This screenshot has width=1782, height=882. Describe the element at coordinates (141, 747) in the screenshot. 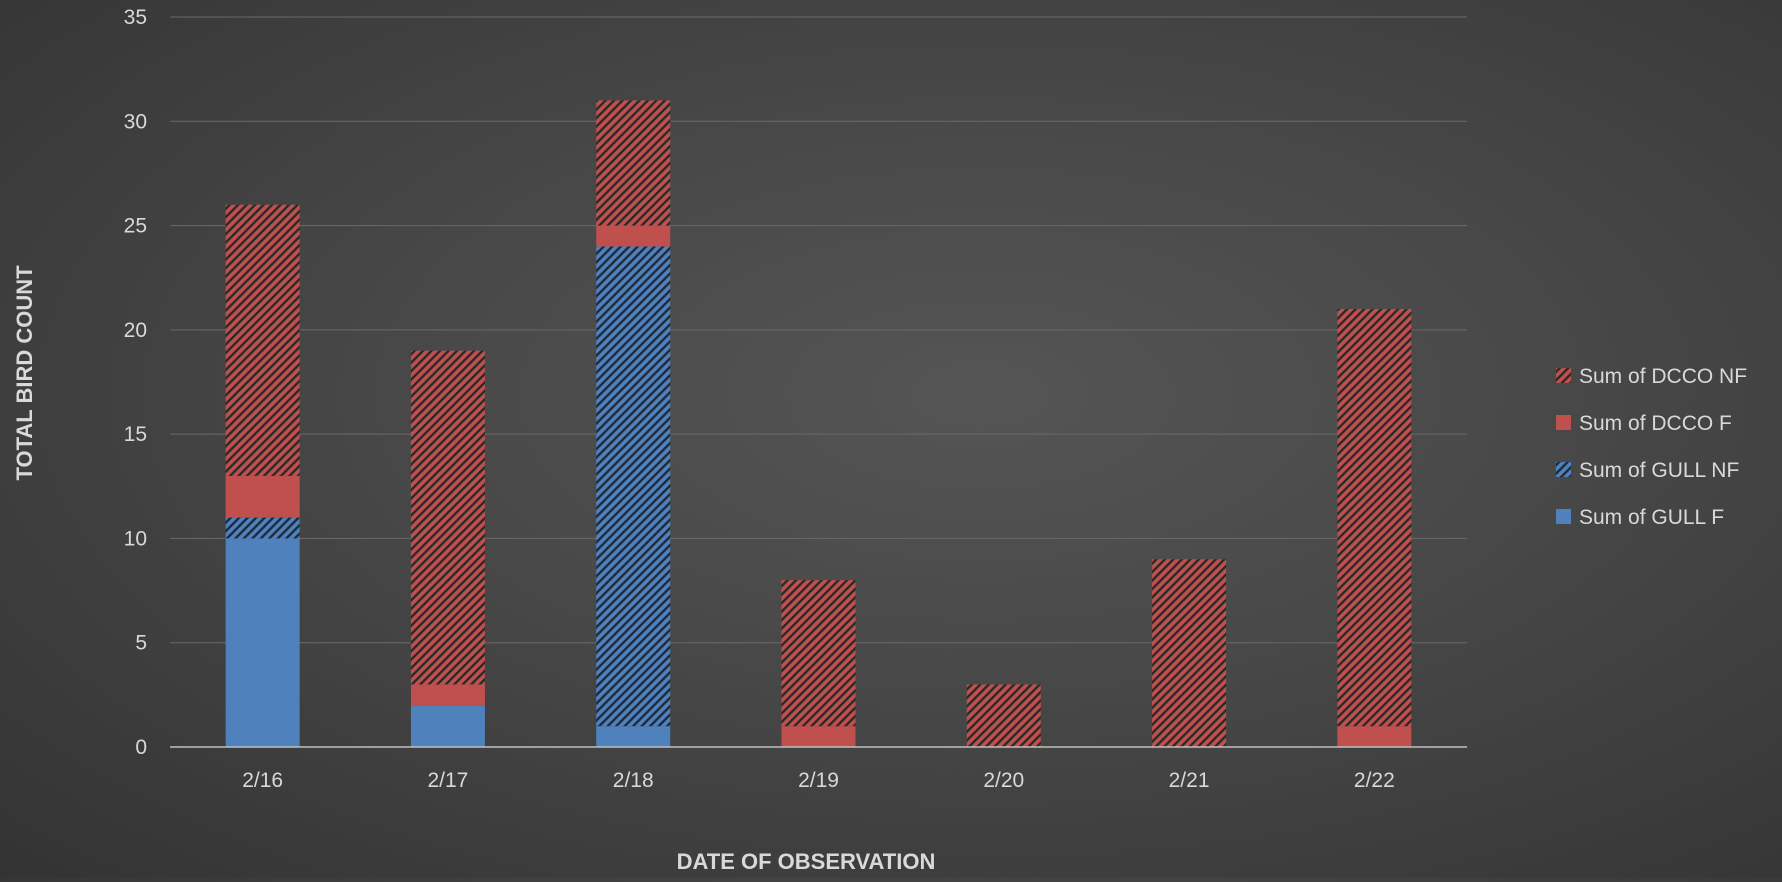

I see `y-tick-label: 0` at that location.